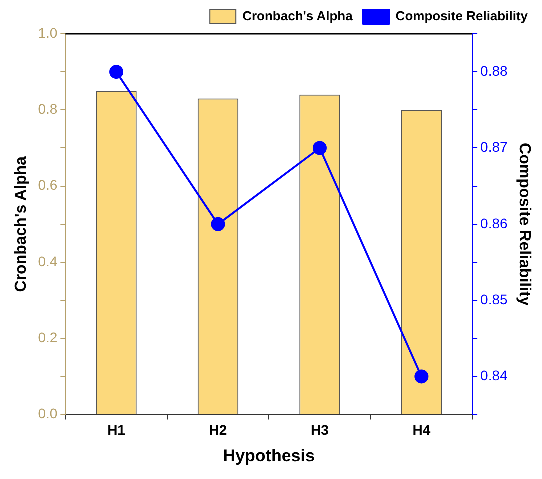 Image resolution: width=542 pixels, height=479 pixels. I want to click on x-tick-label: H3, so click(320, 430).